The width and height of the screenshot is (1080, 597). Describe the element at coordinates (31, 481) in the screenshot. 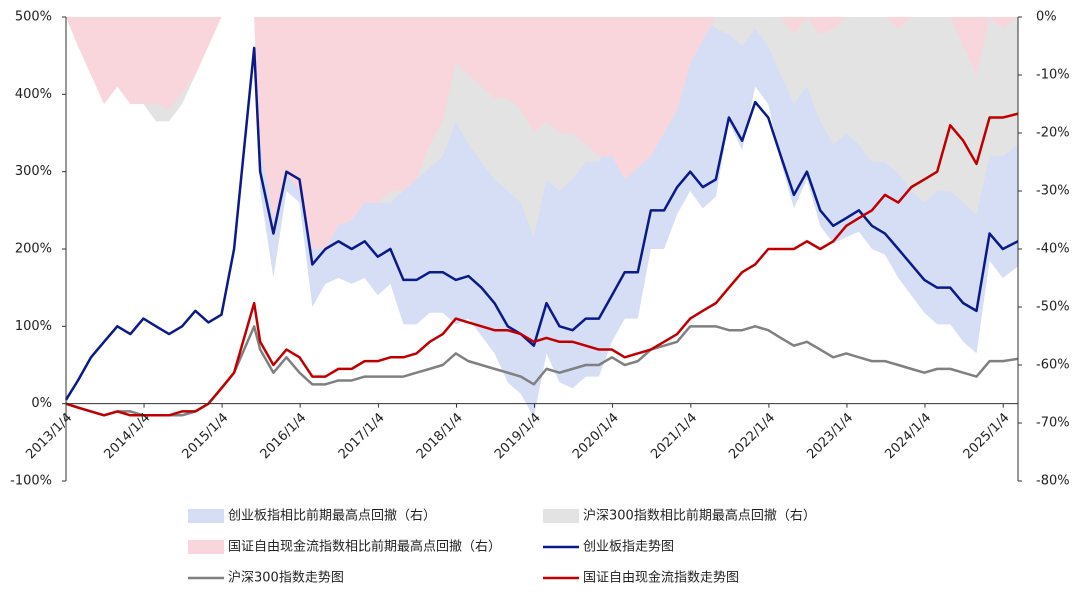

I see `y-tick-label: -100%` at that location.